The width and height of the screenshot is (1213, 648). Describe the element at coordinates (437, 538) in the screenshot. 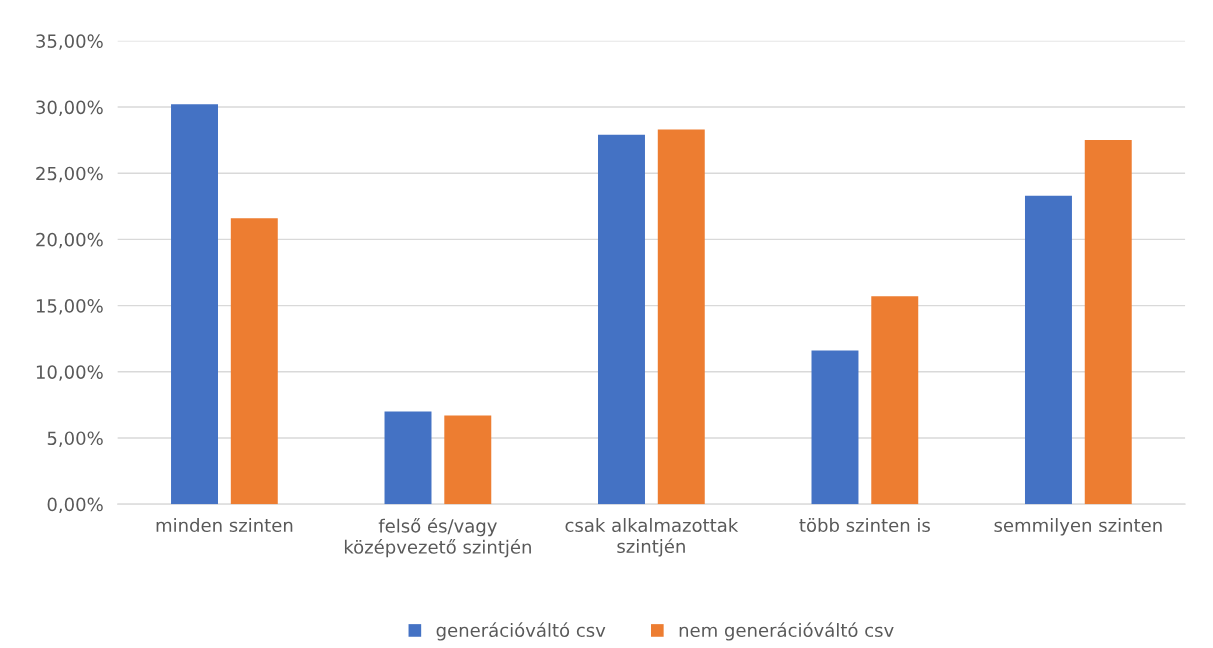

I see `x-tick-label: felső és/vagy középvezető szintjén` at that location.